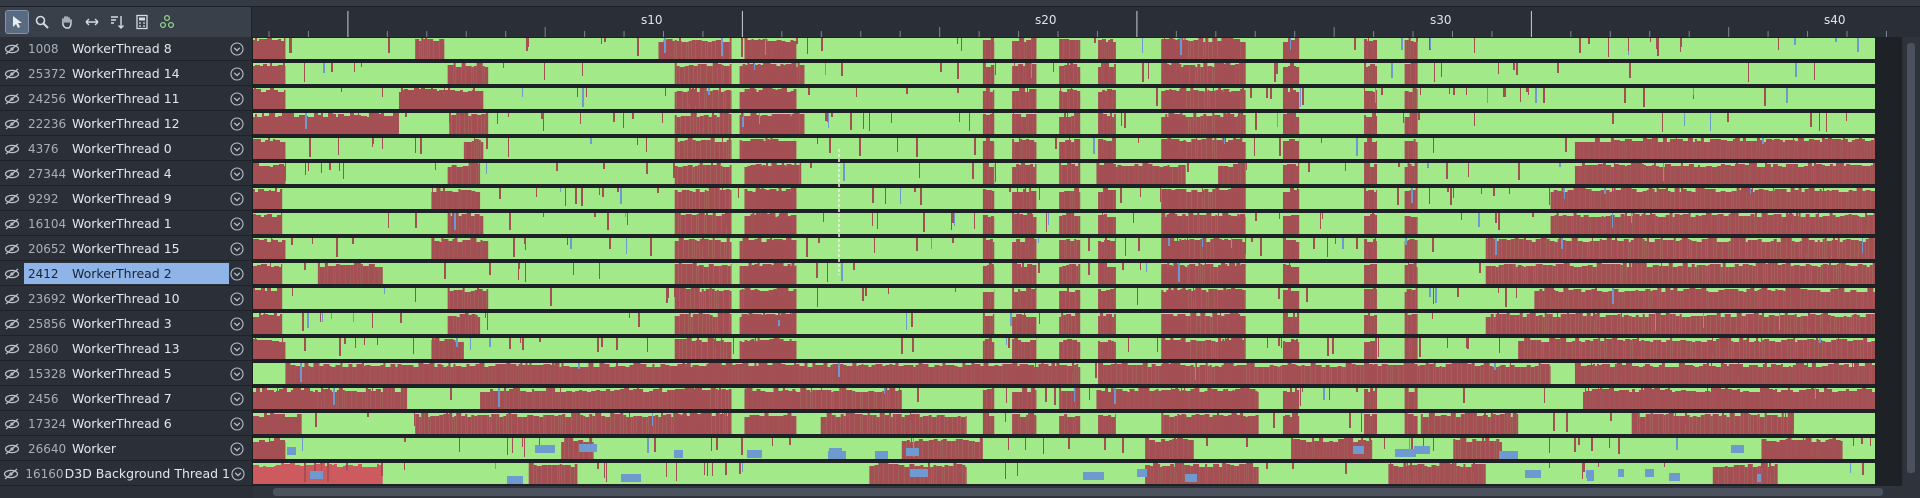  I want to click on thread-row: 25372 WorkerThread 14, so click(126, 74).